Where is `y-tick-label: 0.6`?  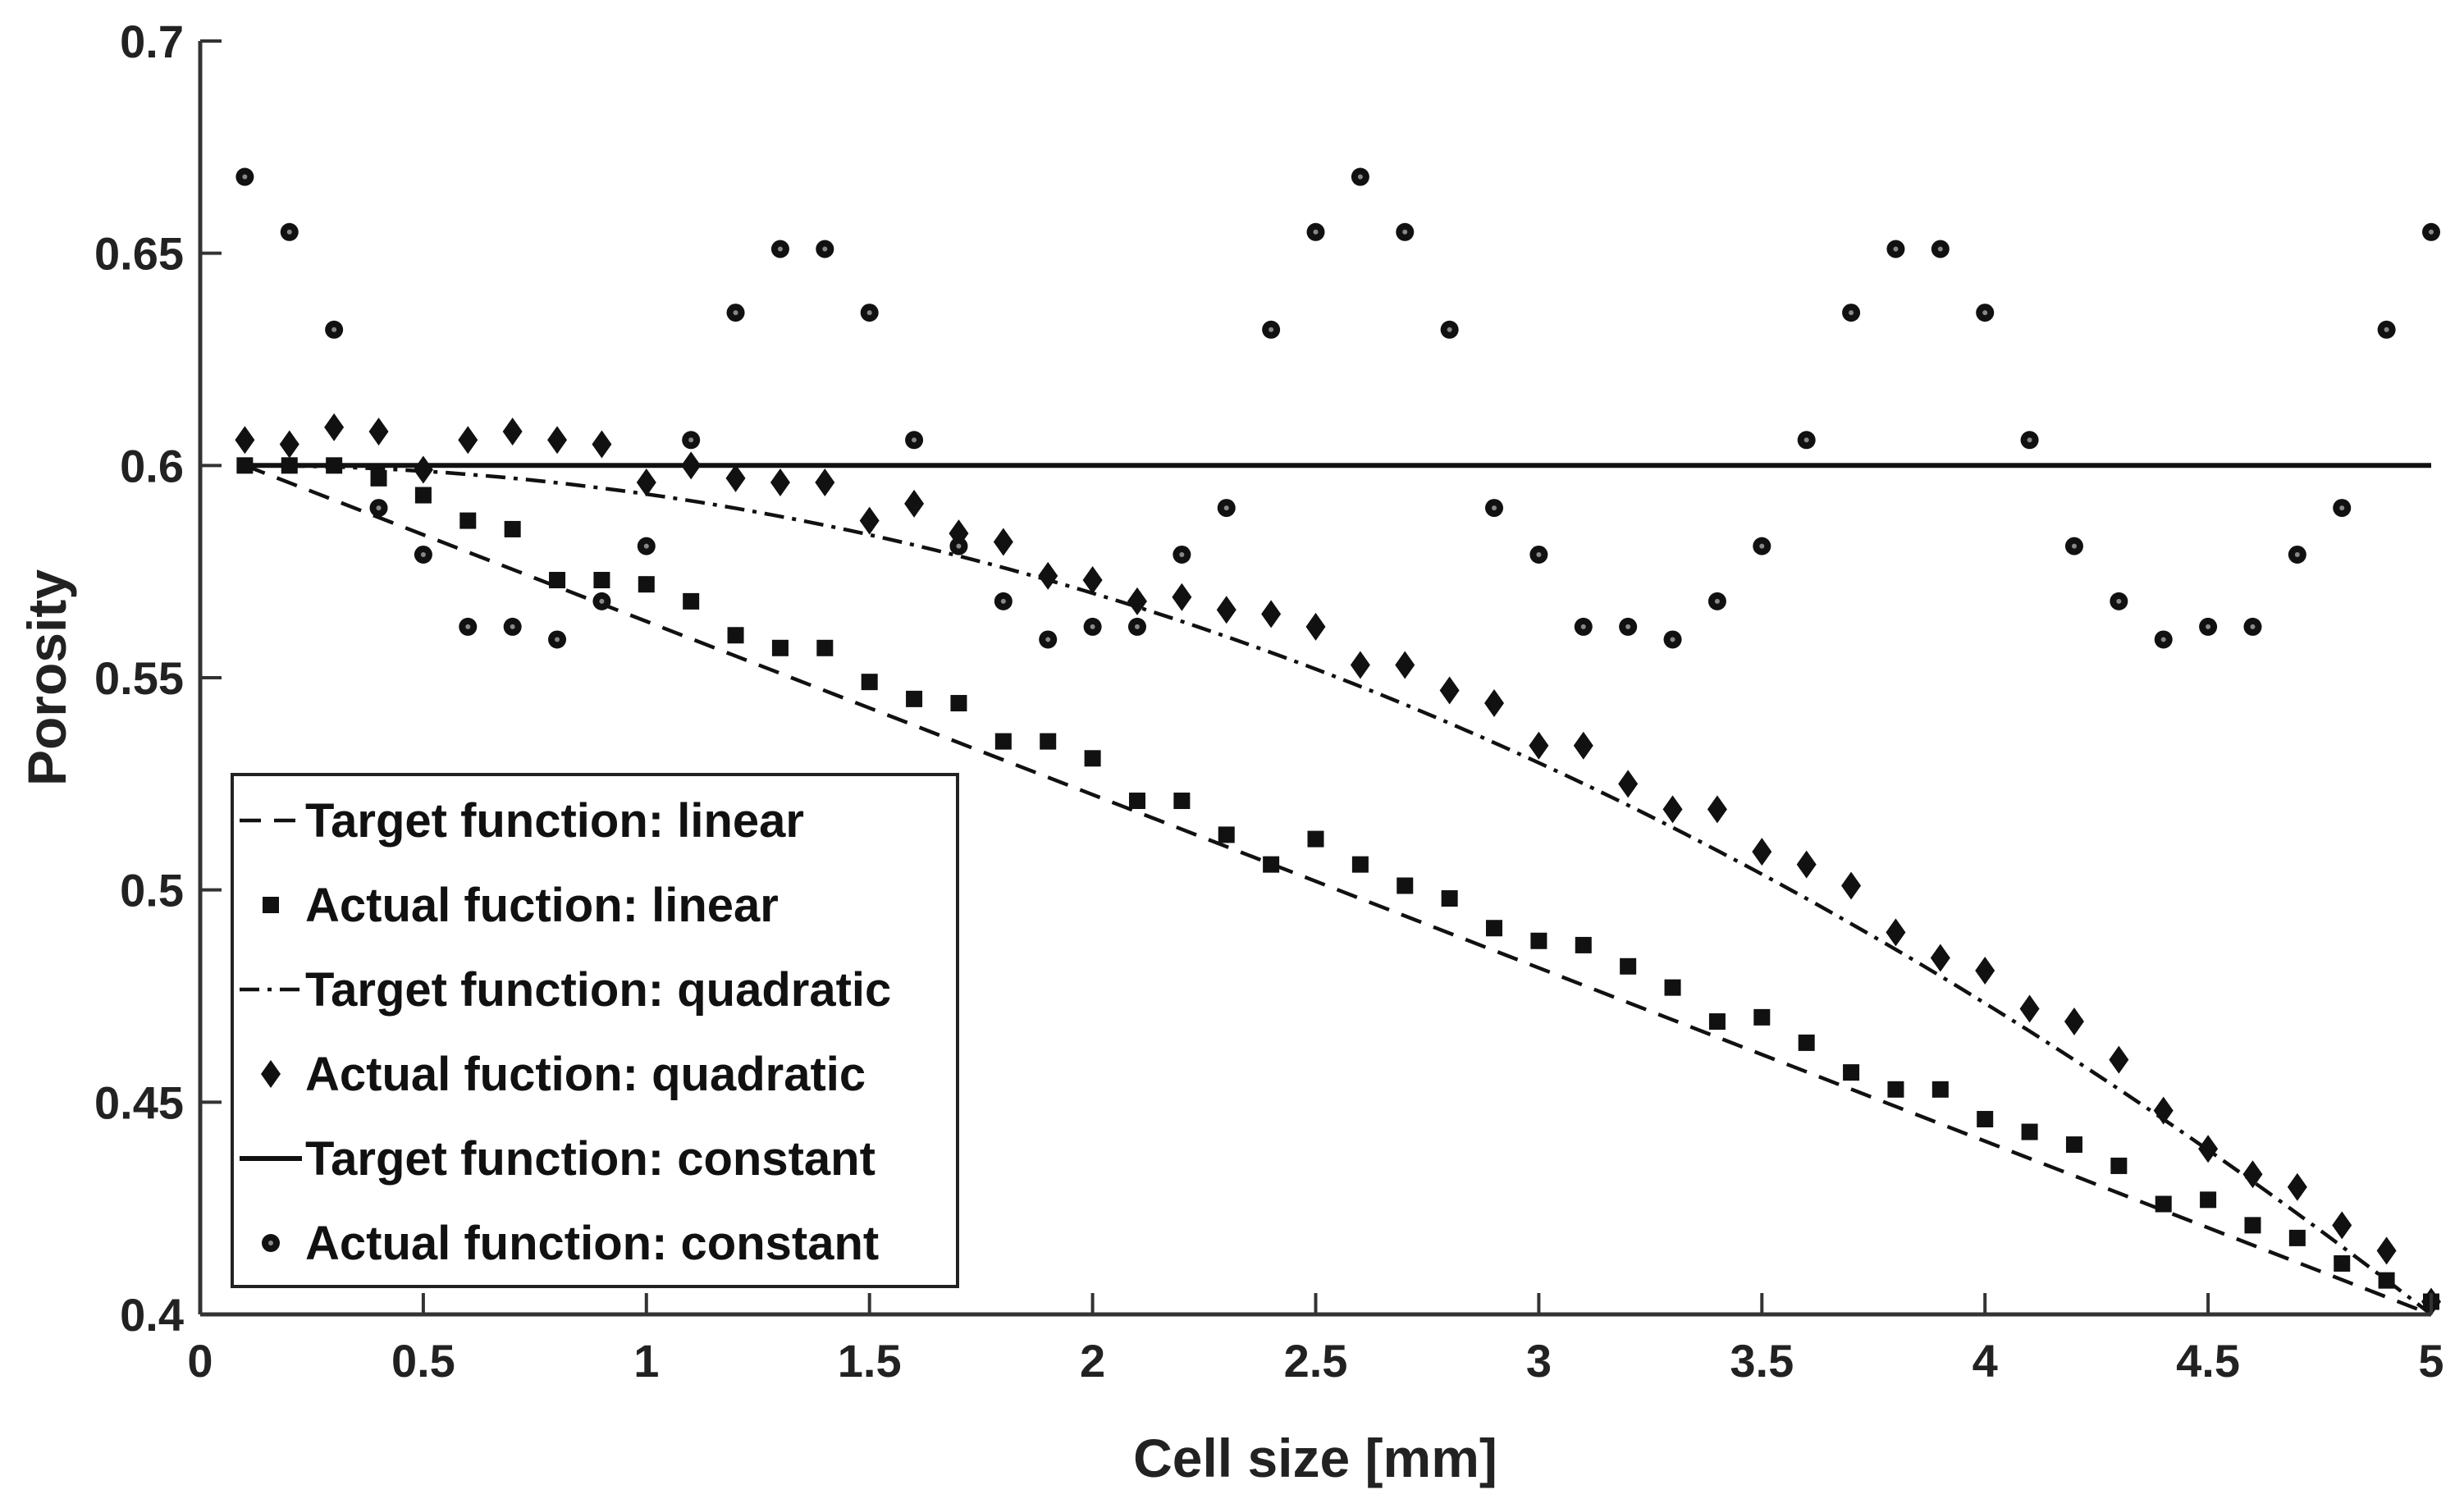 y-tick-label: 0.6 is located at coordinates (152, 466).